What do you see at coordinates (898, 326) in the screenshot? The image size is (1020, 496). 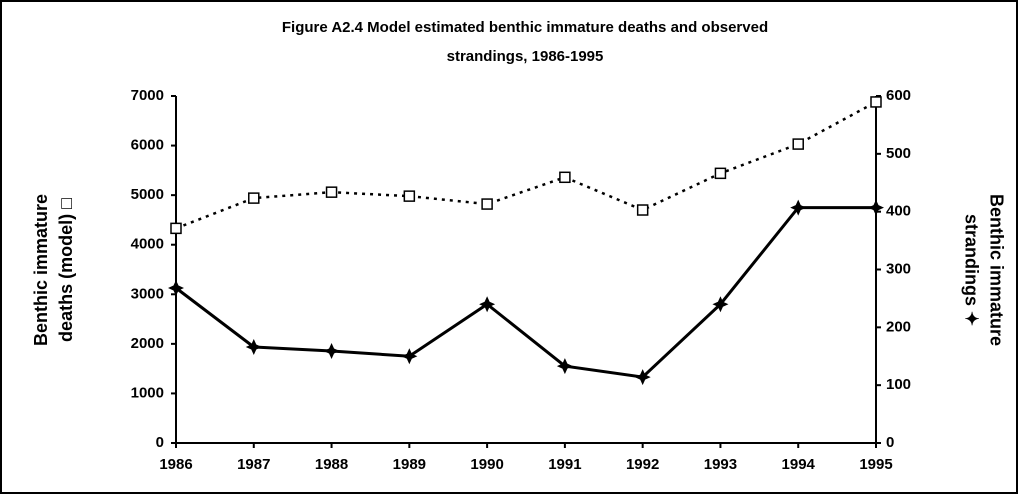 I see `y2-tick-label: 200` at bounding box center [898, 326].